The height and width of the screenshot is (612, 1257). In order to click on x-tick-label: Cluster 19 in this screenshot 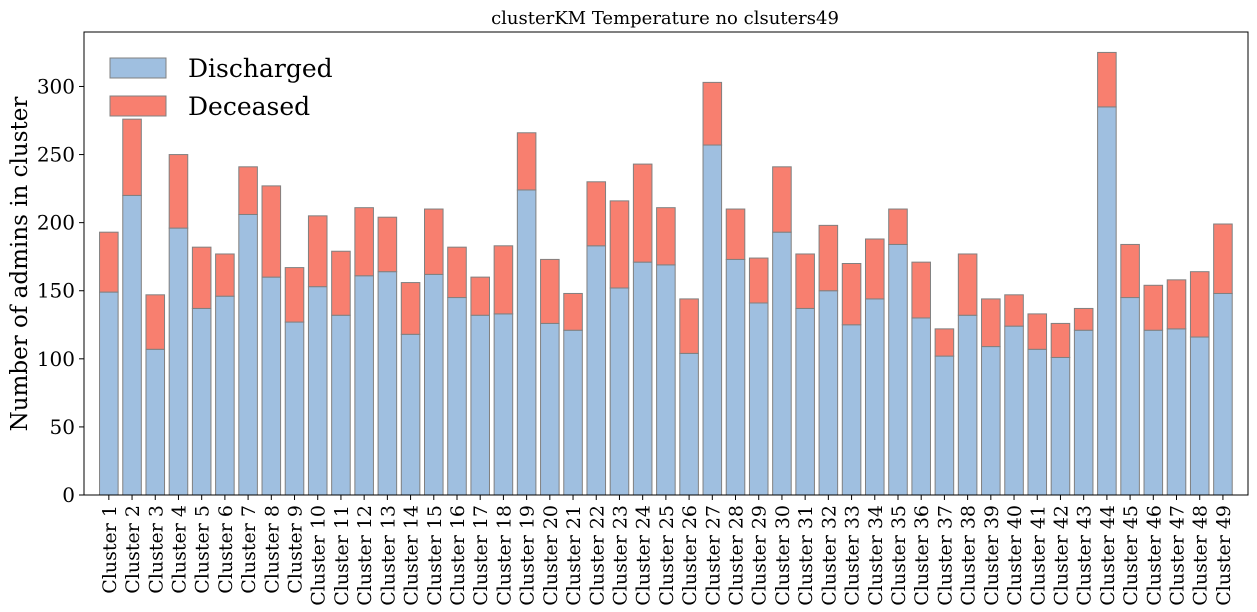, I will do `click(528, 555)`.